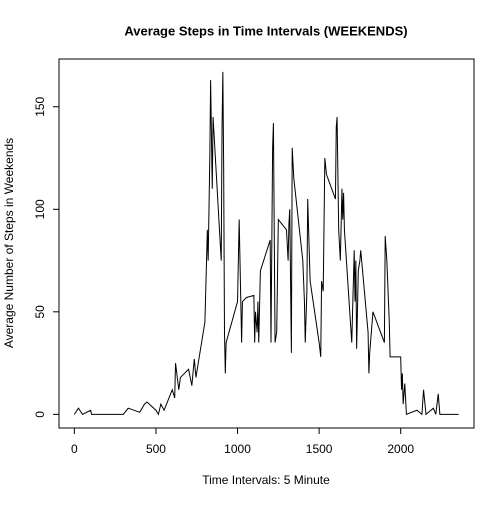 This screenshot has height=509, width=504. I want to click on y-axis-label: Average Number of Steps in Weekends, so click(9, 243).